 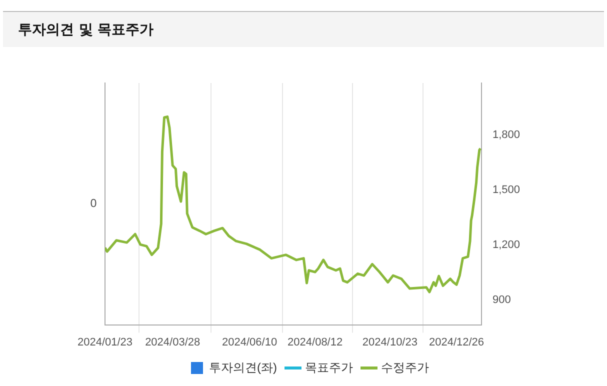 What do you see at coordinates (501, 300) in the screenshot?
I see `y2-tick-label: 900` at bounding box center [501, 300].